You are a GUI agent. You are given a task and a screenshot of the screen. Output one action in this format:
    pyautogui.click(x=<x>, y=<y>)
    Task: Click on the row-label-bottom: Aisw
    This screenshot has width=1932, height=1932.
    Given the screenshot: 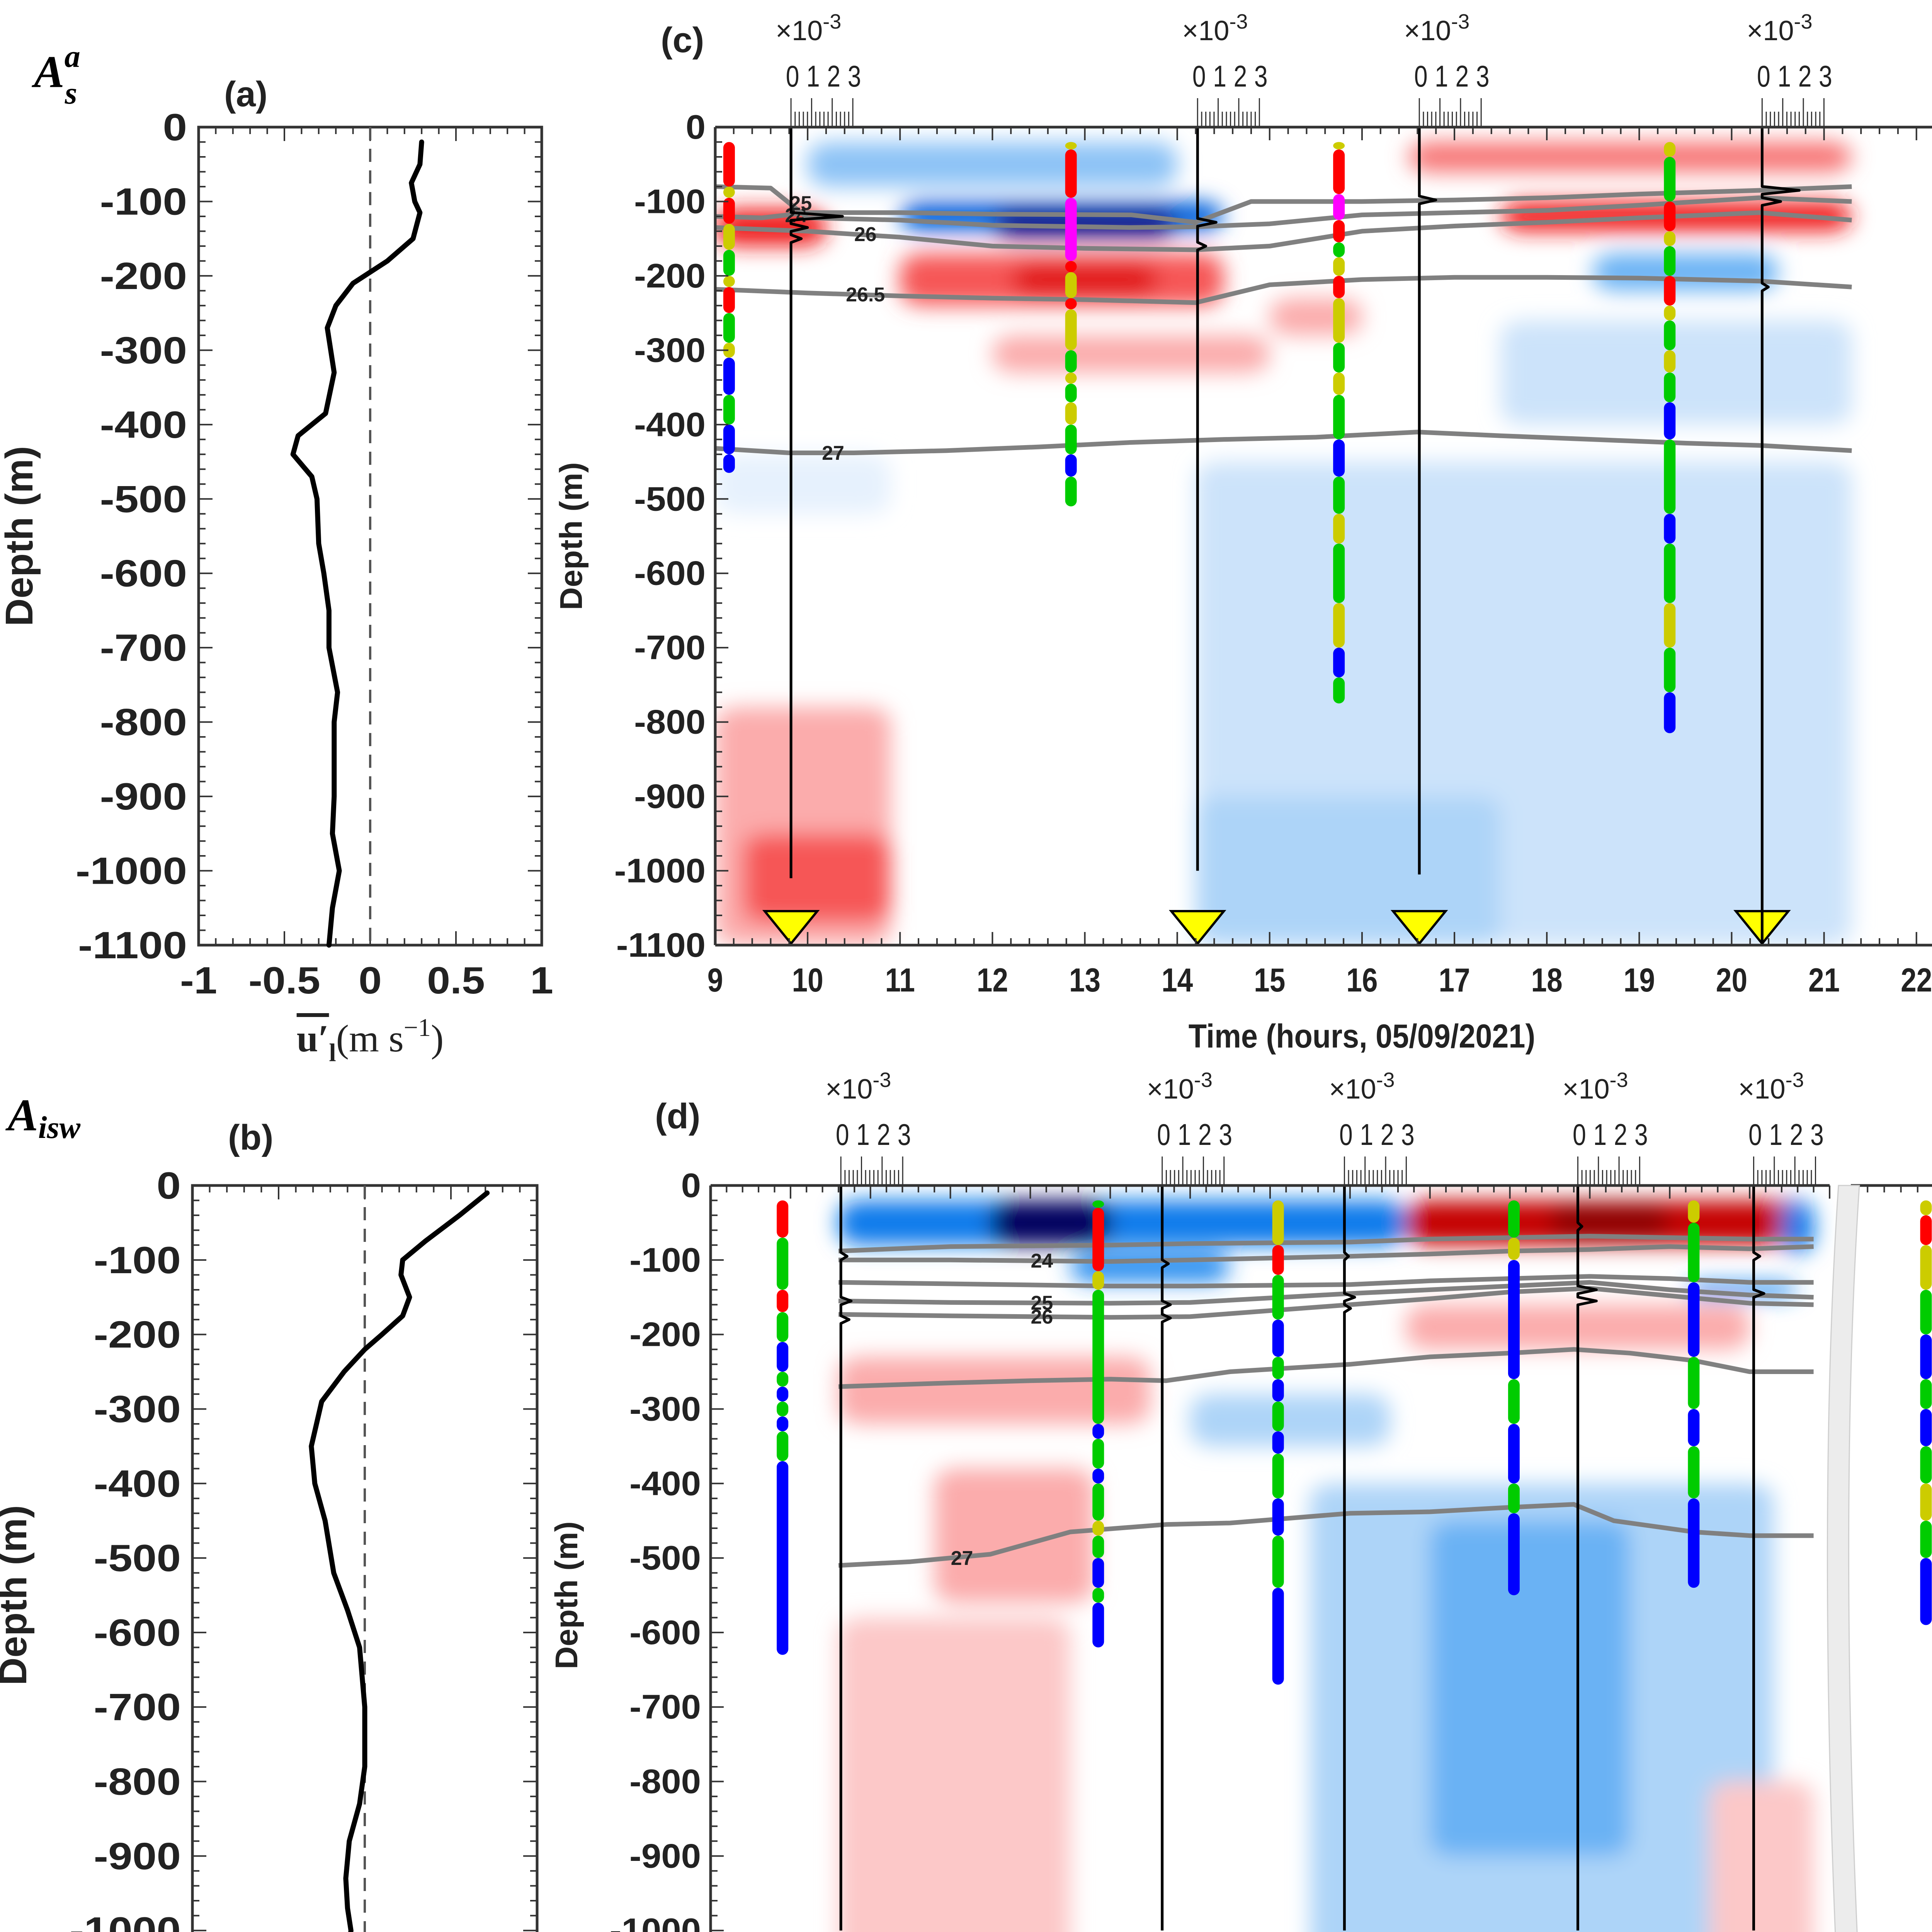 What is the action you would take?
    pyautogui.click(x=43, y=1118)
    